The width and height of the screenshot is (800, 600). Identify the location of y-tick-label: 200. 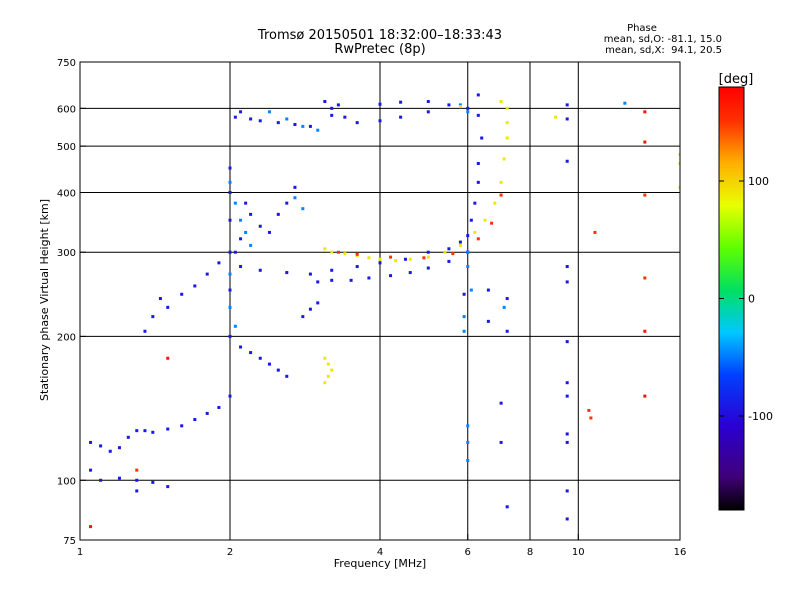
(66, 337).